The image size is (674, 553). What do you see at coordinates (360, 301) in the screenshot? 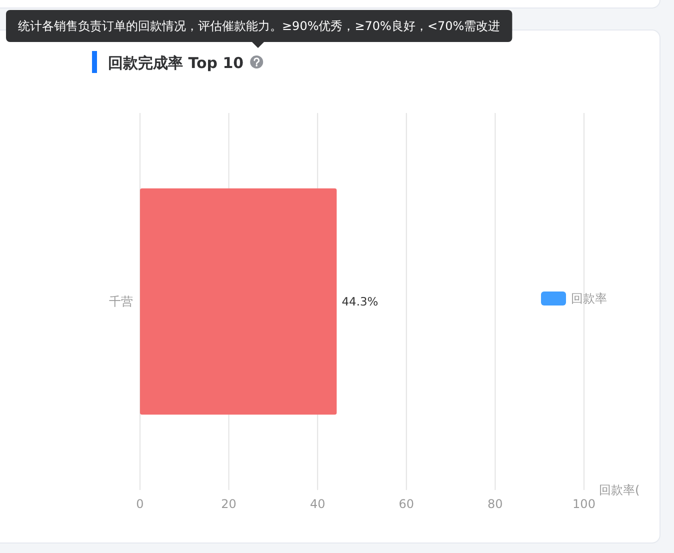
I see `data-label: 44.3%` at bounding box center [360, 301].